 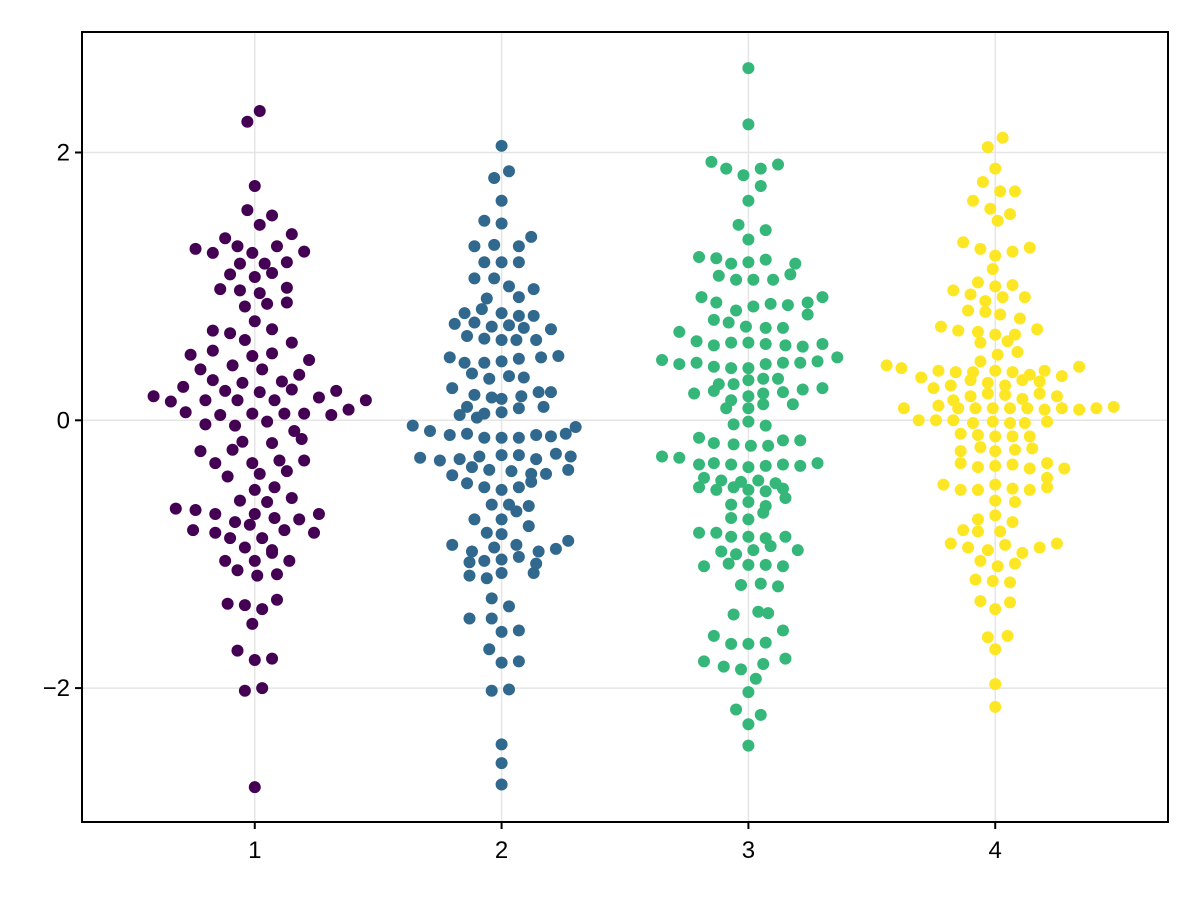 What do you see at coordinates (1000, 422) in the screenshot?
I see `series-4-points` at bounding box center [1000, 422].